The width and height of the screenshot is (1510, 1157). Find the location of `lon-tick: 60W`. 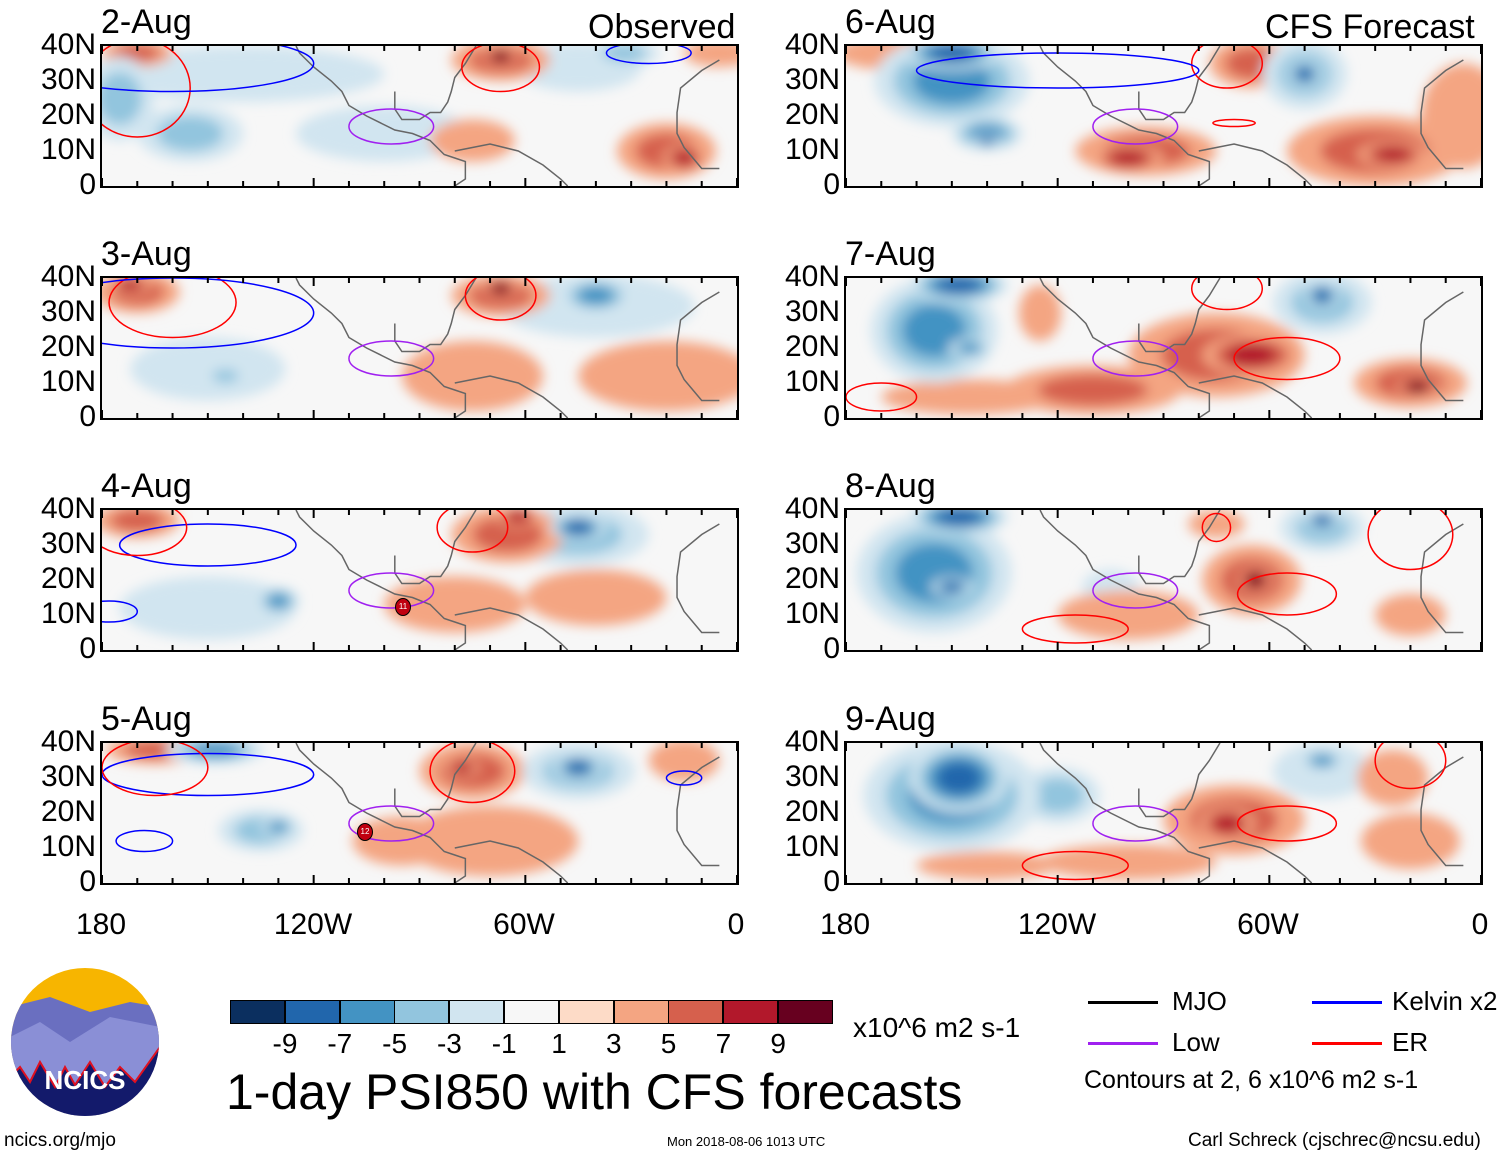

lon-tick: 60W is located at coordinates (524, 924).